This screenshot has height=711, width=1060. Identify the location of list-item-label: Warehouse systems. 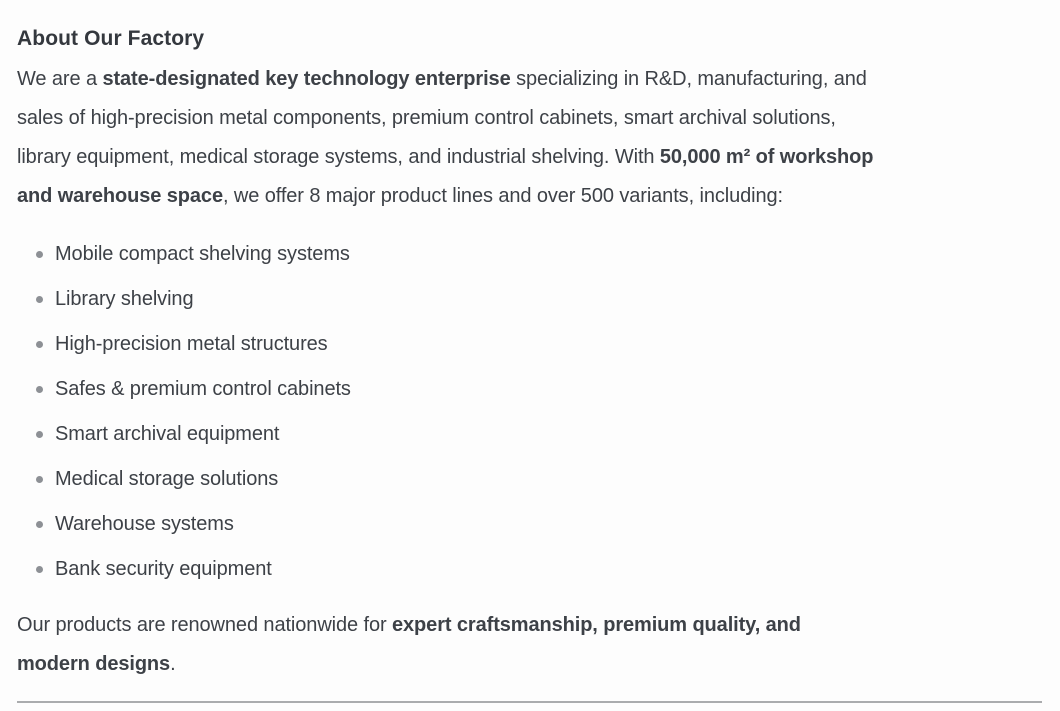
(144, 524).